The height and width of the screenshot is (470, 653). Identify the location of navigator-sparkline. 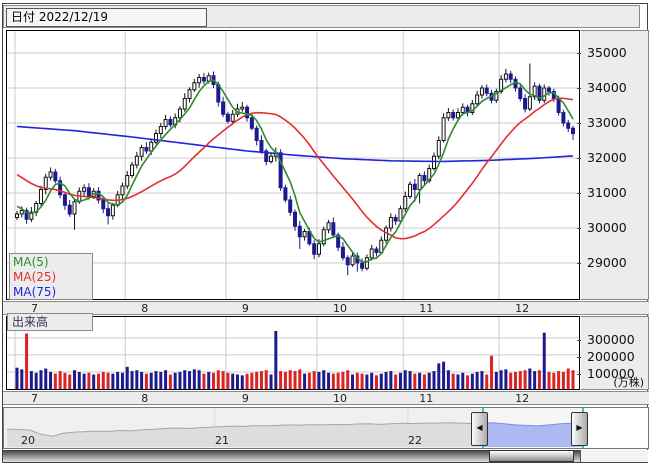
(326, 428).